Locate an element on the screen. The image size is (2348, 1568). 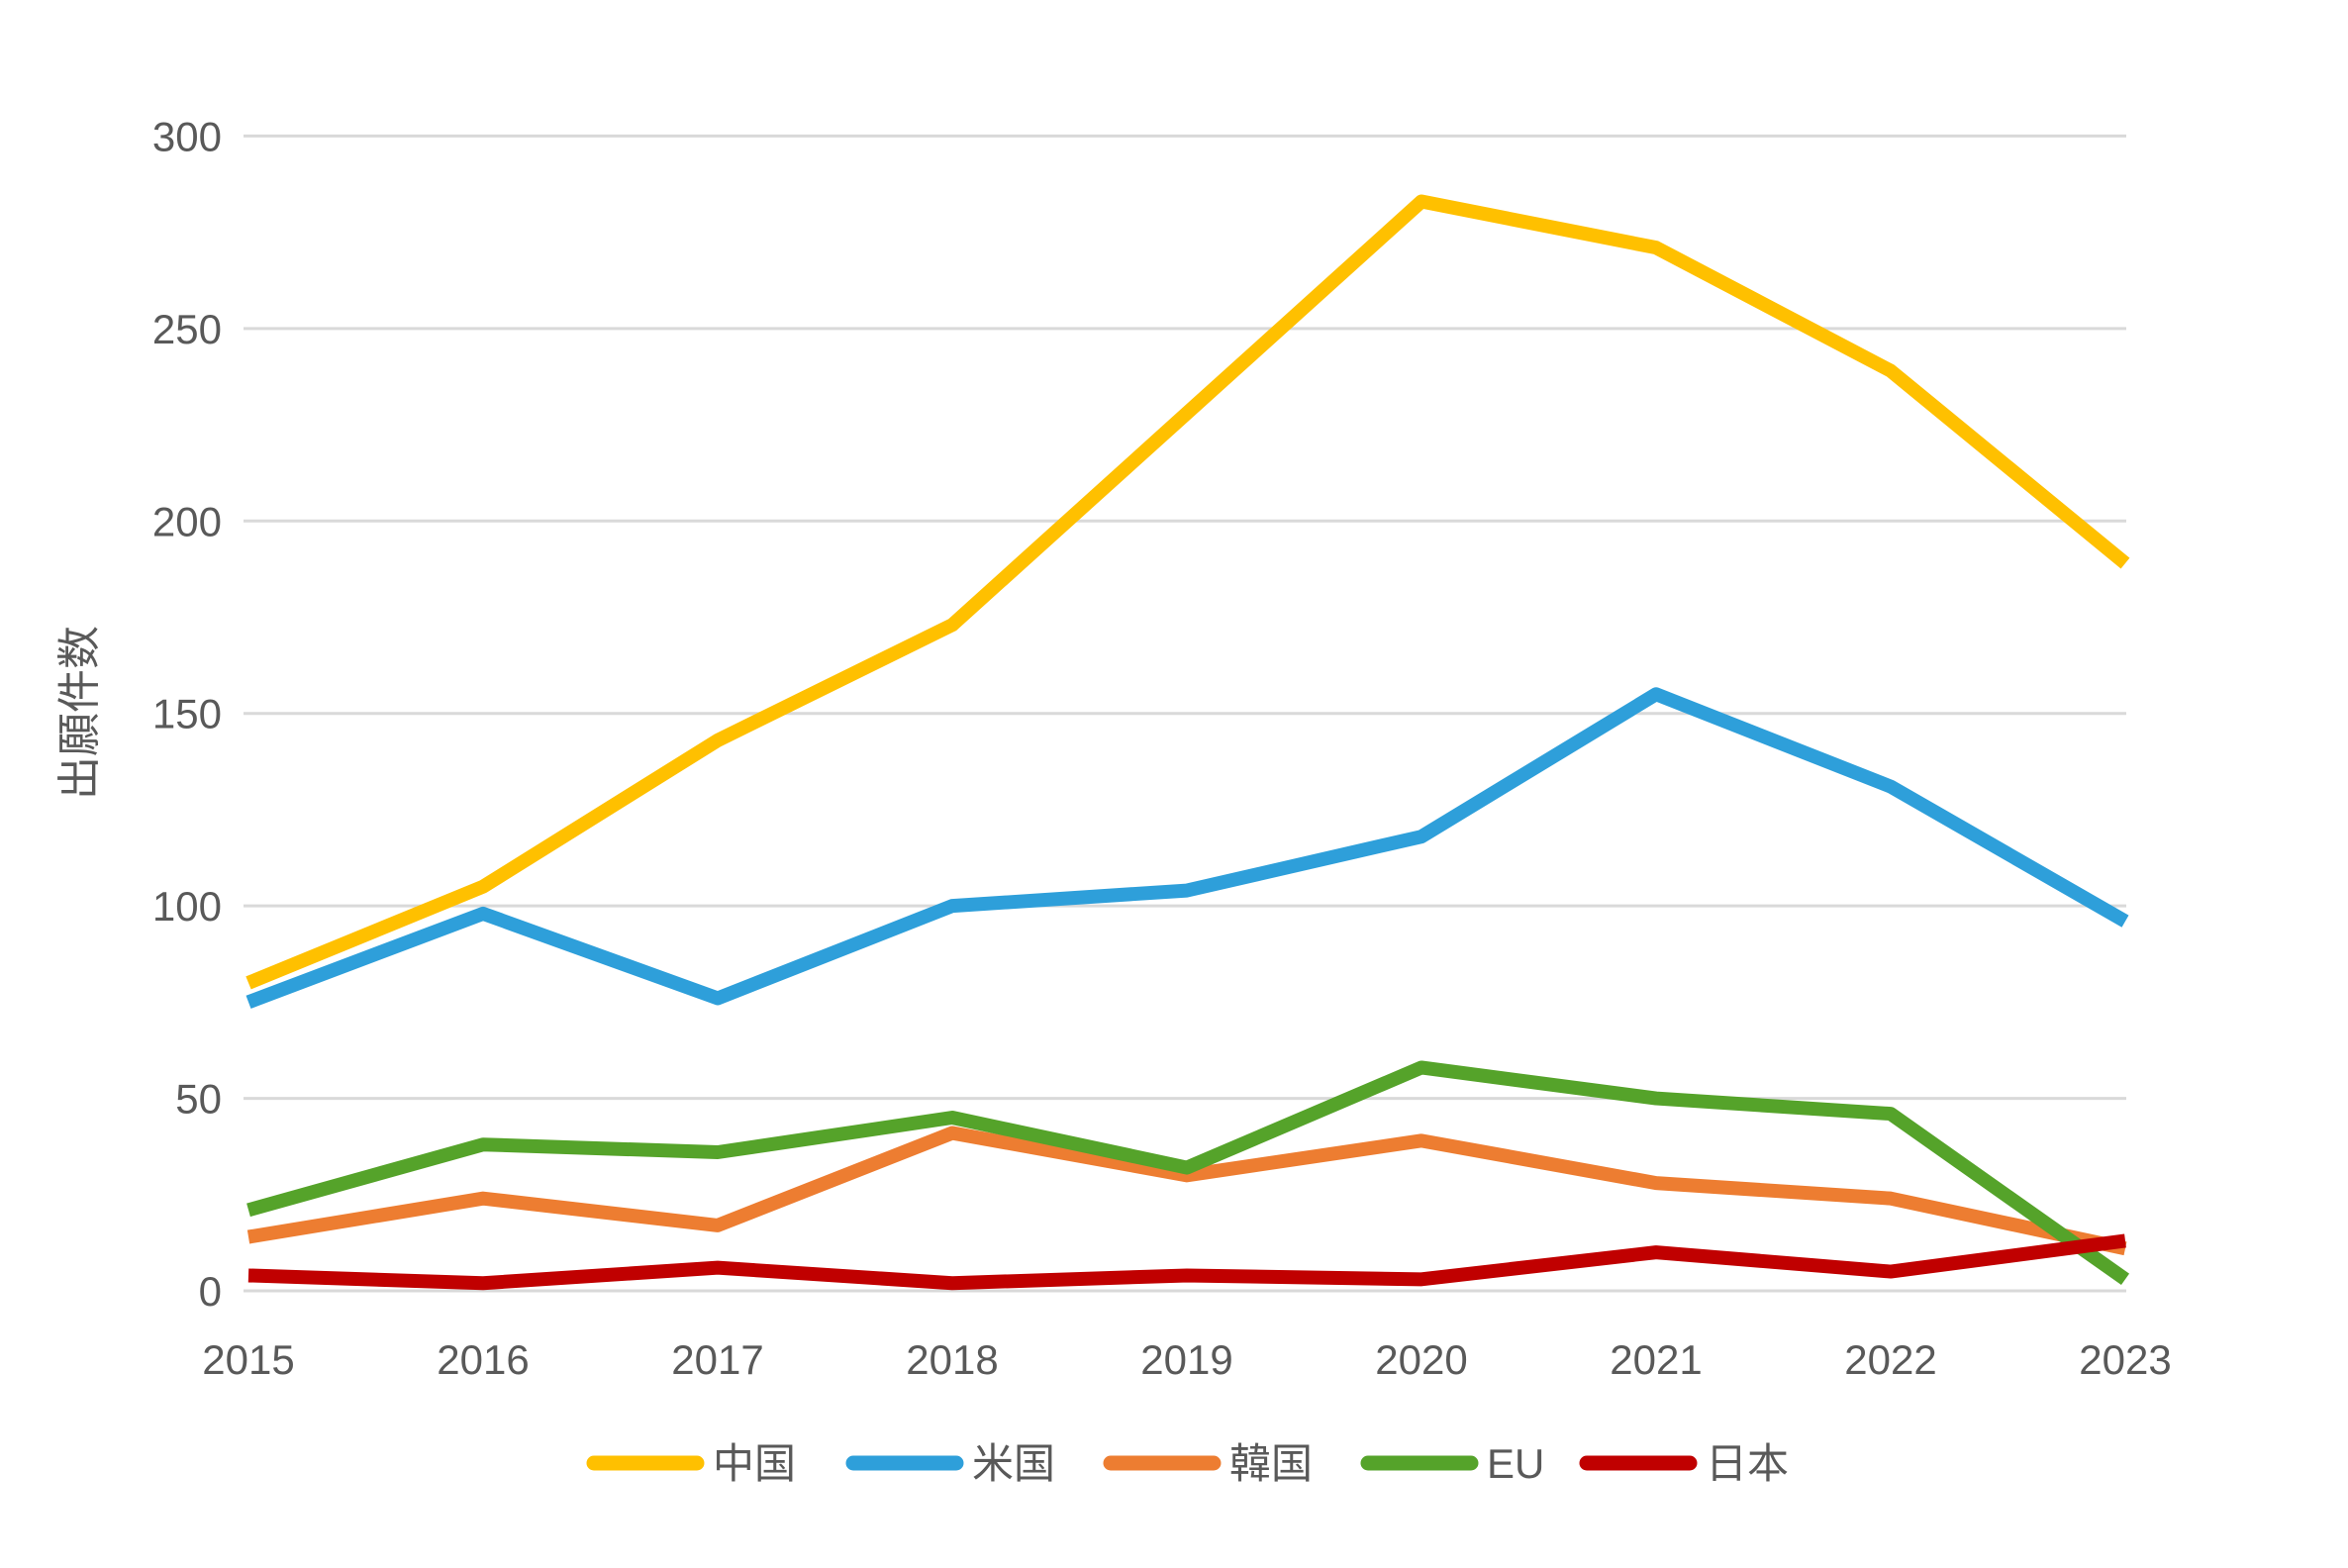
y-tick-label-200: 200 is located at coordinates (187, 521).